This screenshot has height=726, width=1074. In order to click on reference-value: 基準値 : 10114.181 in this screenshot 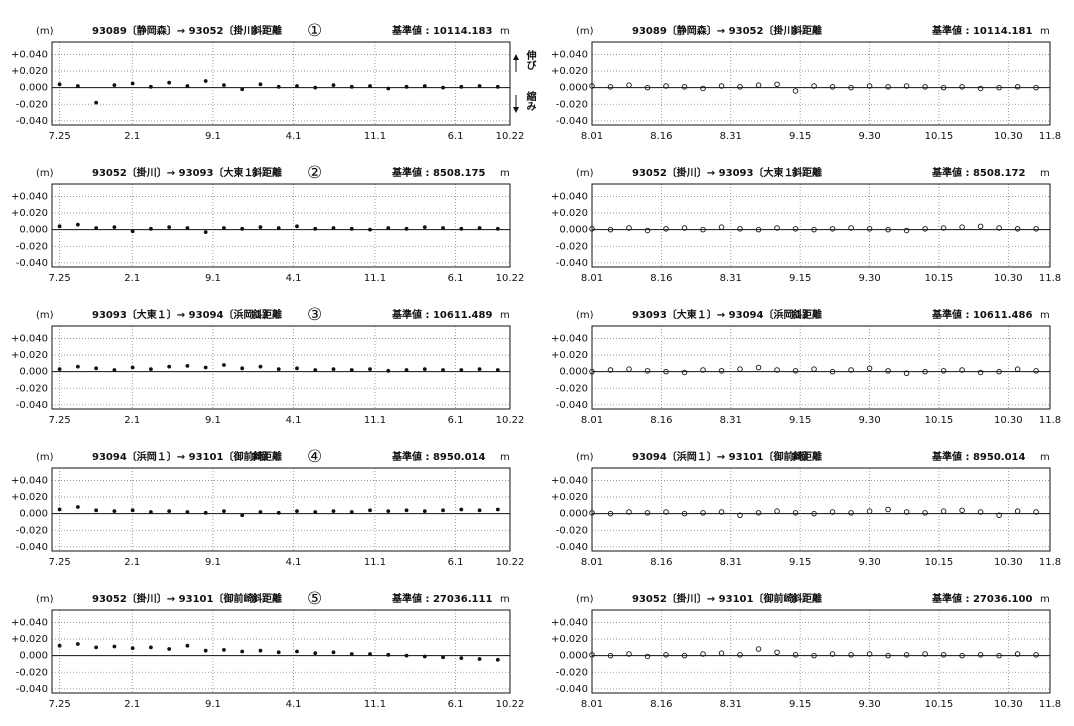, I will do `click(981, 30)`.